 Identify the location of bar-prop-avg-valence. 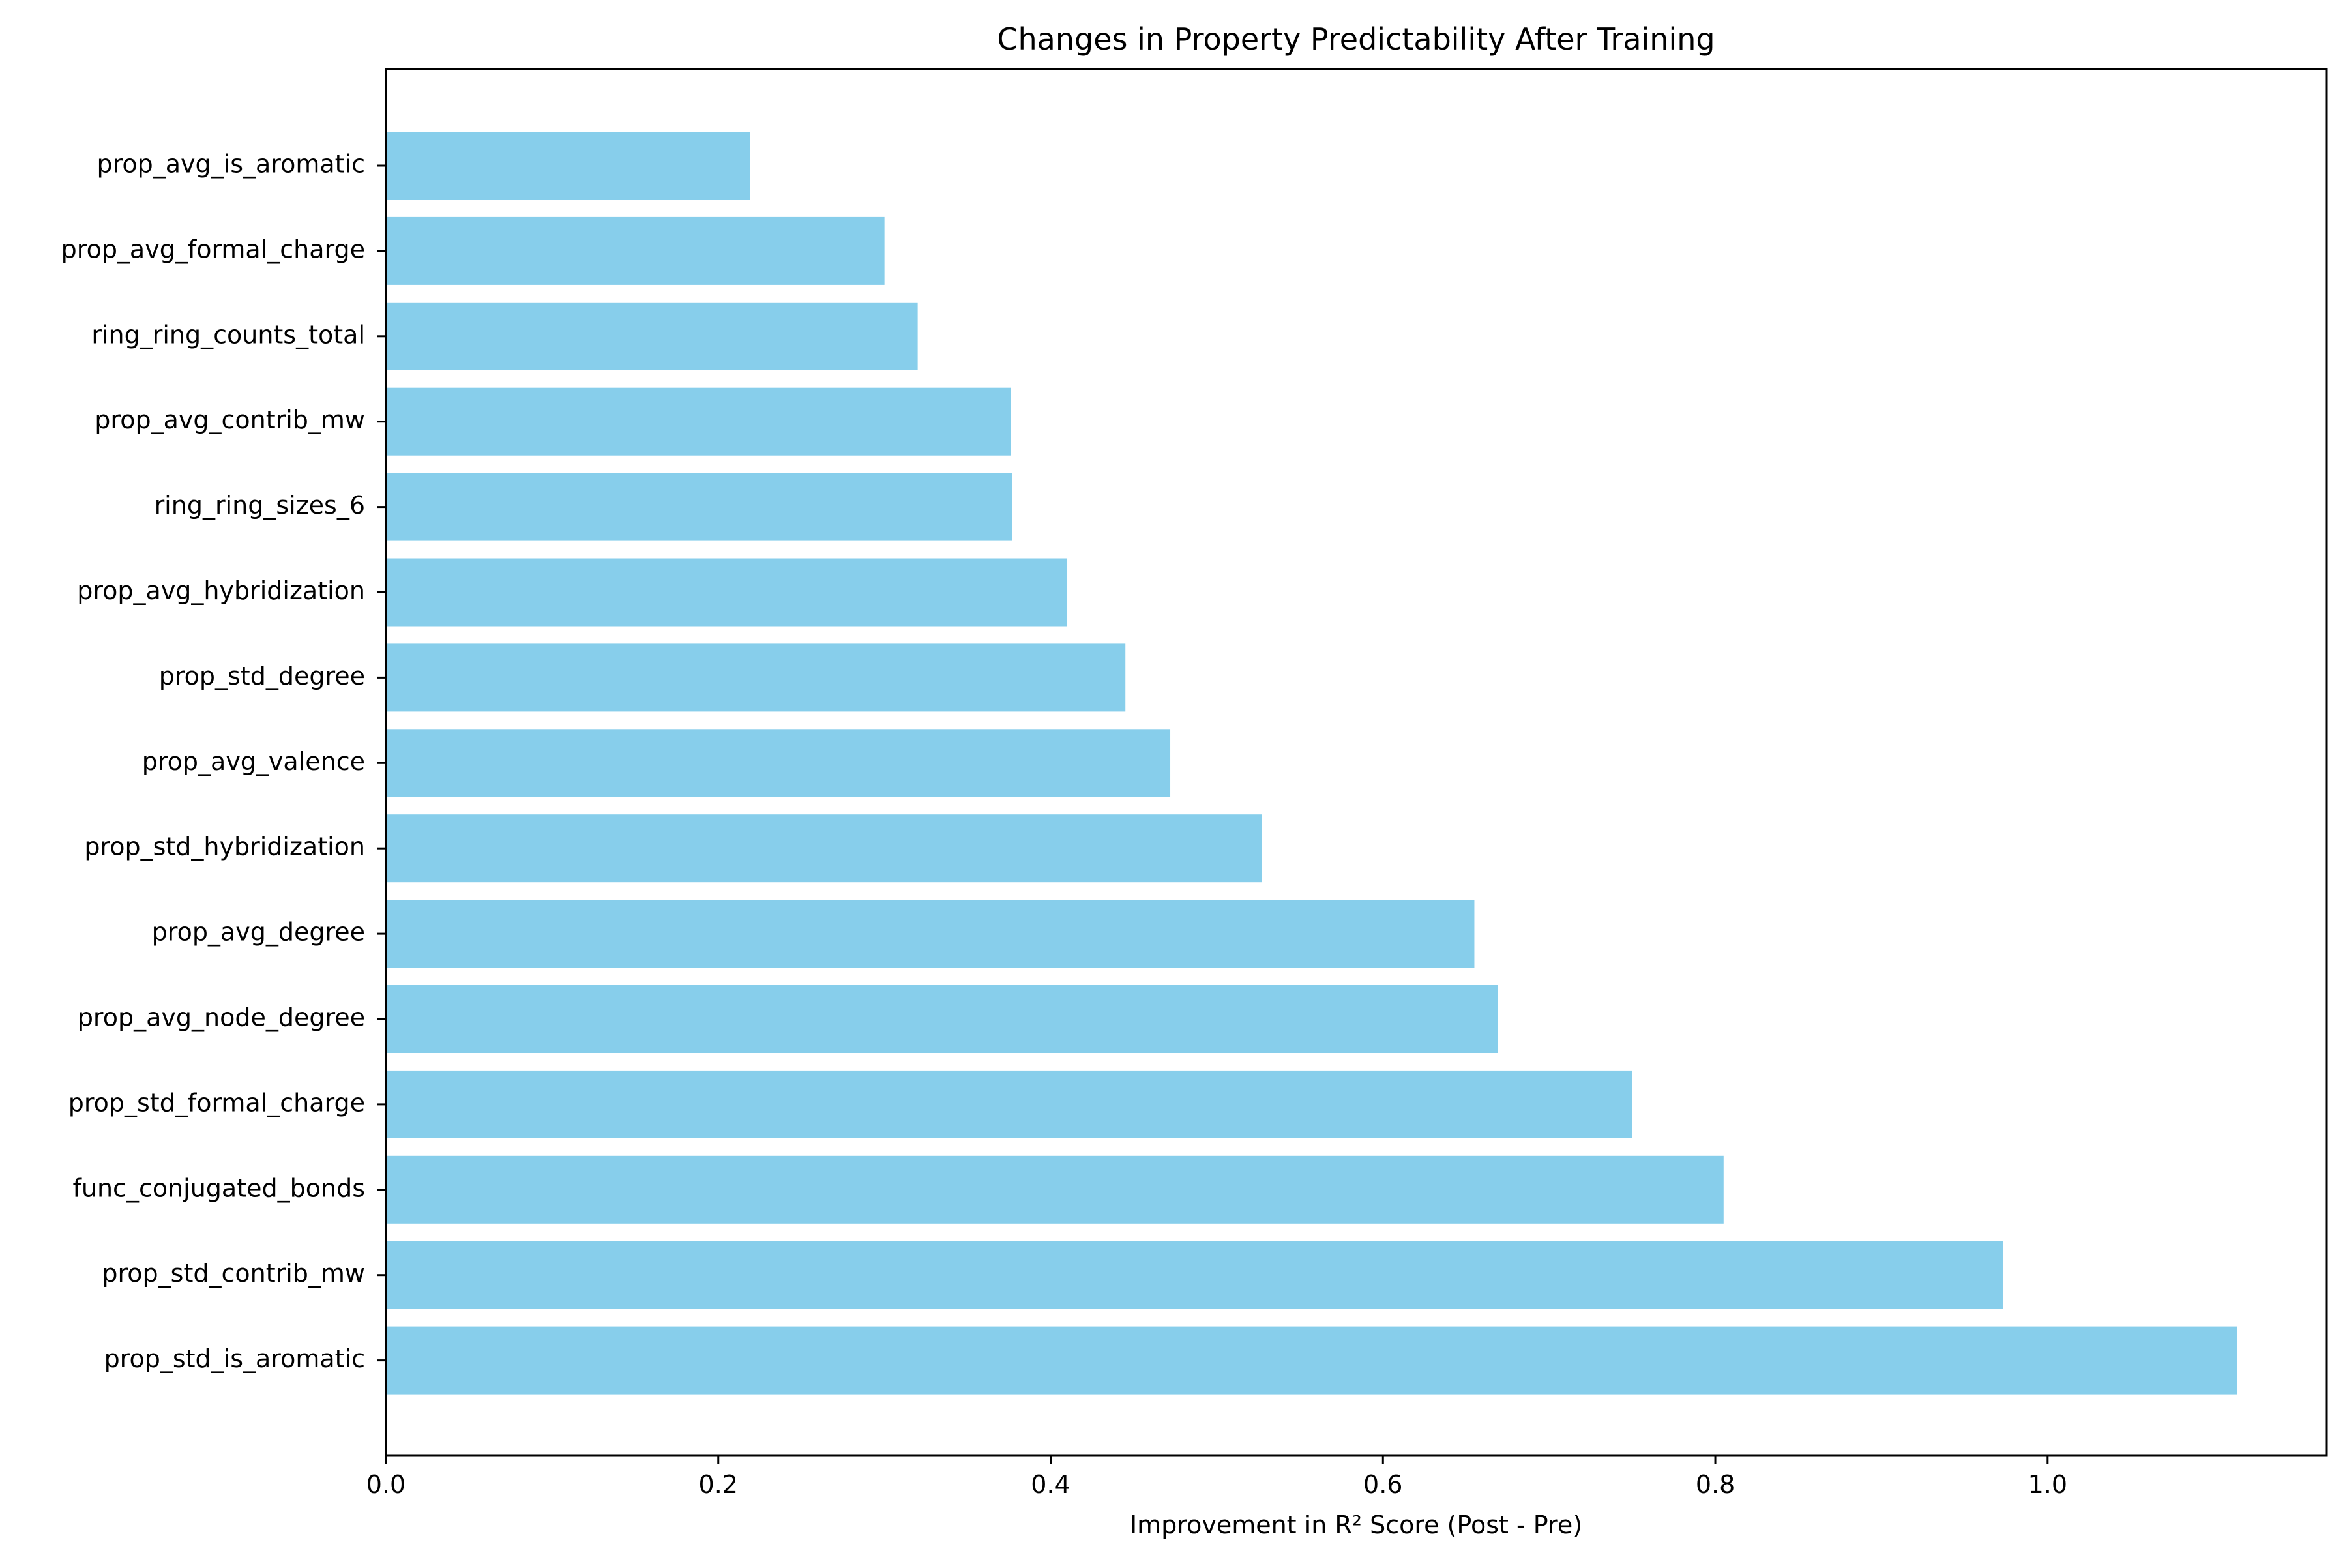
(778, 763).